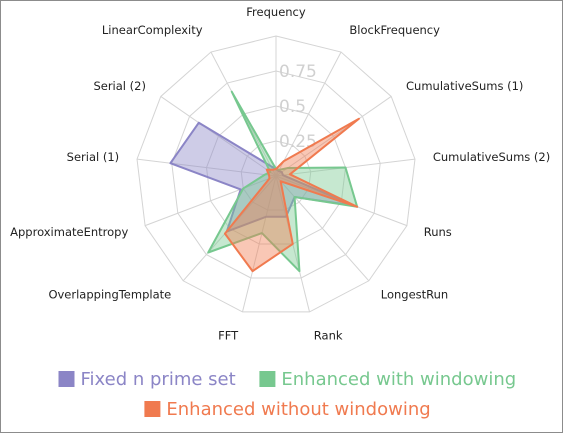 The height and width of the screenshot is (434, 563). Describe the element at coordinates (298, 72) in the screenshot. I see `tick-label: 0.75` at that location.